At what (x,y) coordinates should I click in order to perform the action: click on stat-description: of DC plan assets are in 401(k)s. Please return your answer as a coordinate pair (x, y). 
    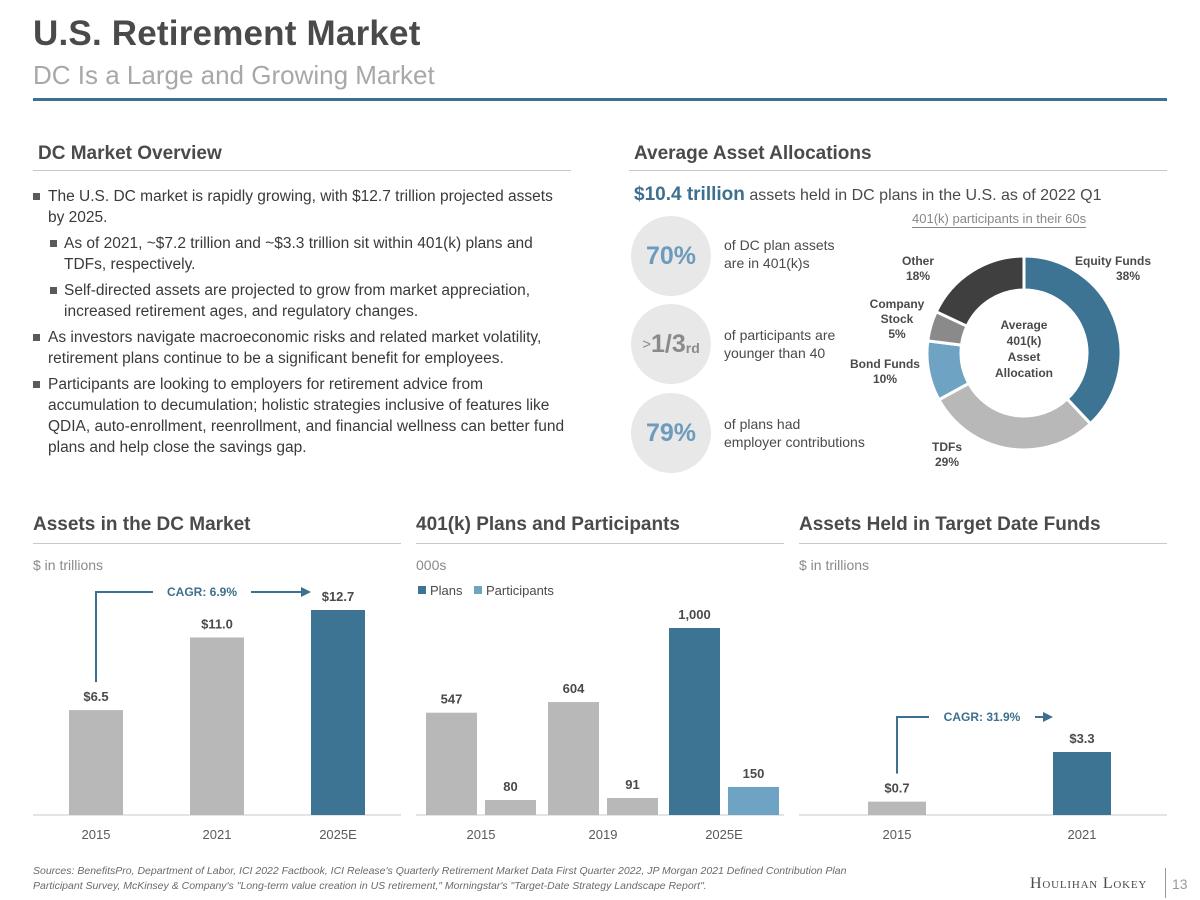
    Looking at the image, I should click on (779, 254).